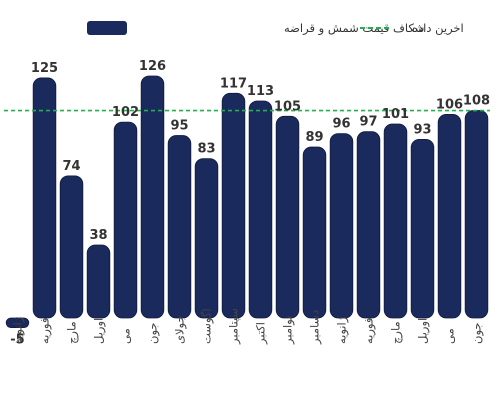  What do you see at coordinates (152, 66) in the screenshot?
I see `data-label-6: 126` at bounding box center [152, 66].